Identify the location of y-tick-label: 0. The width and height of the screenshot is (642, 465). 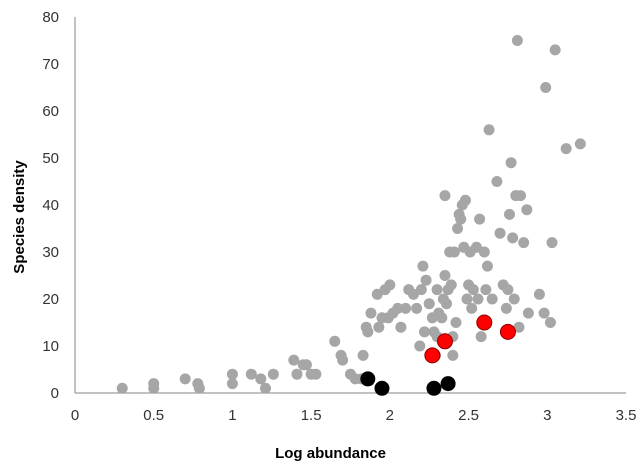
(55, 393).